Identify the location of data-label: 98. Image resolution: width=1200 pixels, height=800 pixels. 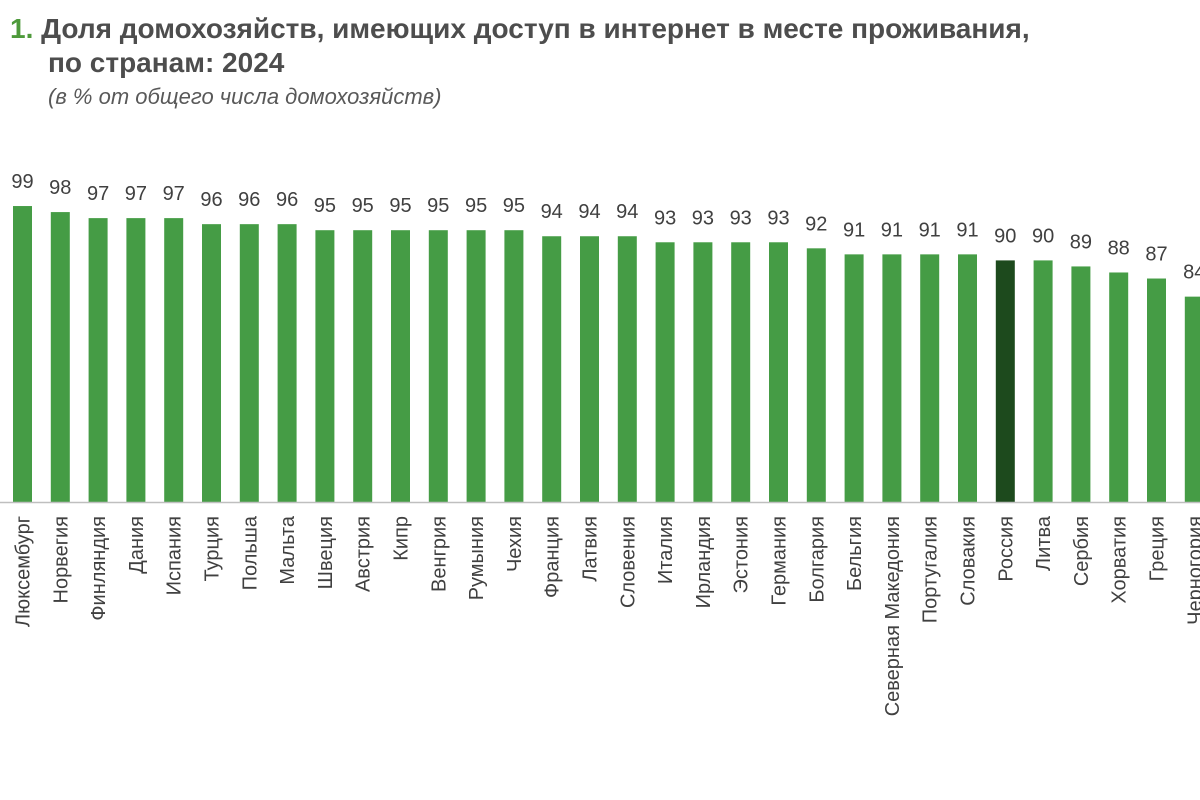
(60, 188).